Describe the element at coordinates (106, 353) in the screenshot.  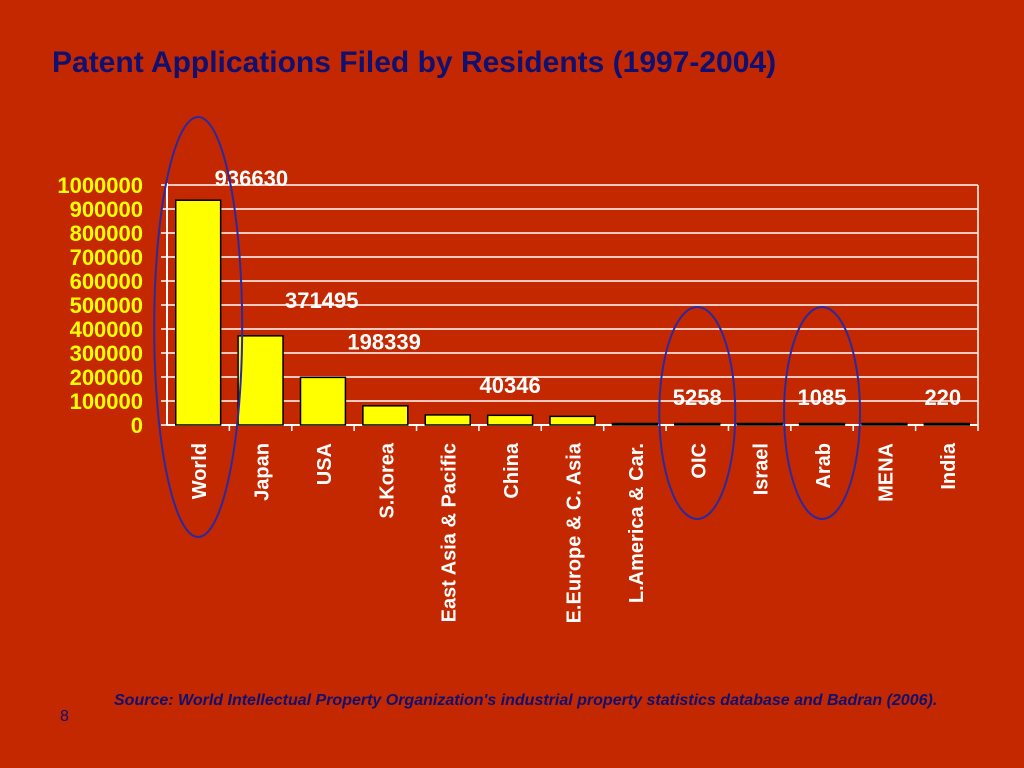
I see `y-tick-label: 300000` at that location.